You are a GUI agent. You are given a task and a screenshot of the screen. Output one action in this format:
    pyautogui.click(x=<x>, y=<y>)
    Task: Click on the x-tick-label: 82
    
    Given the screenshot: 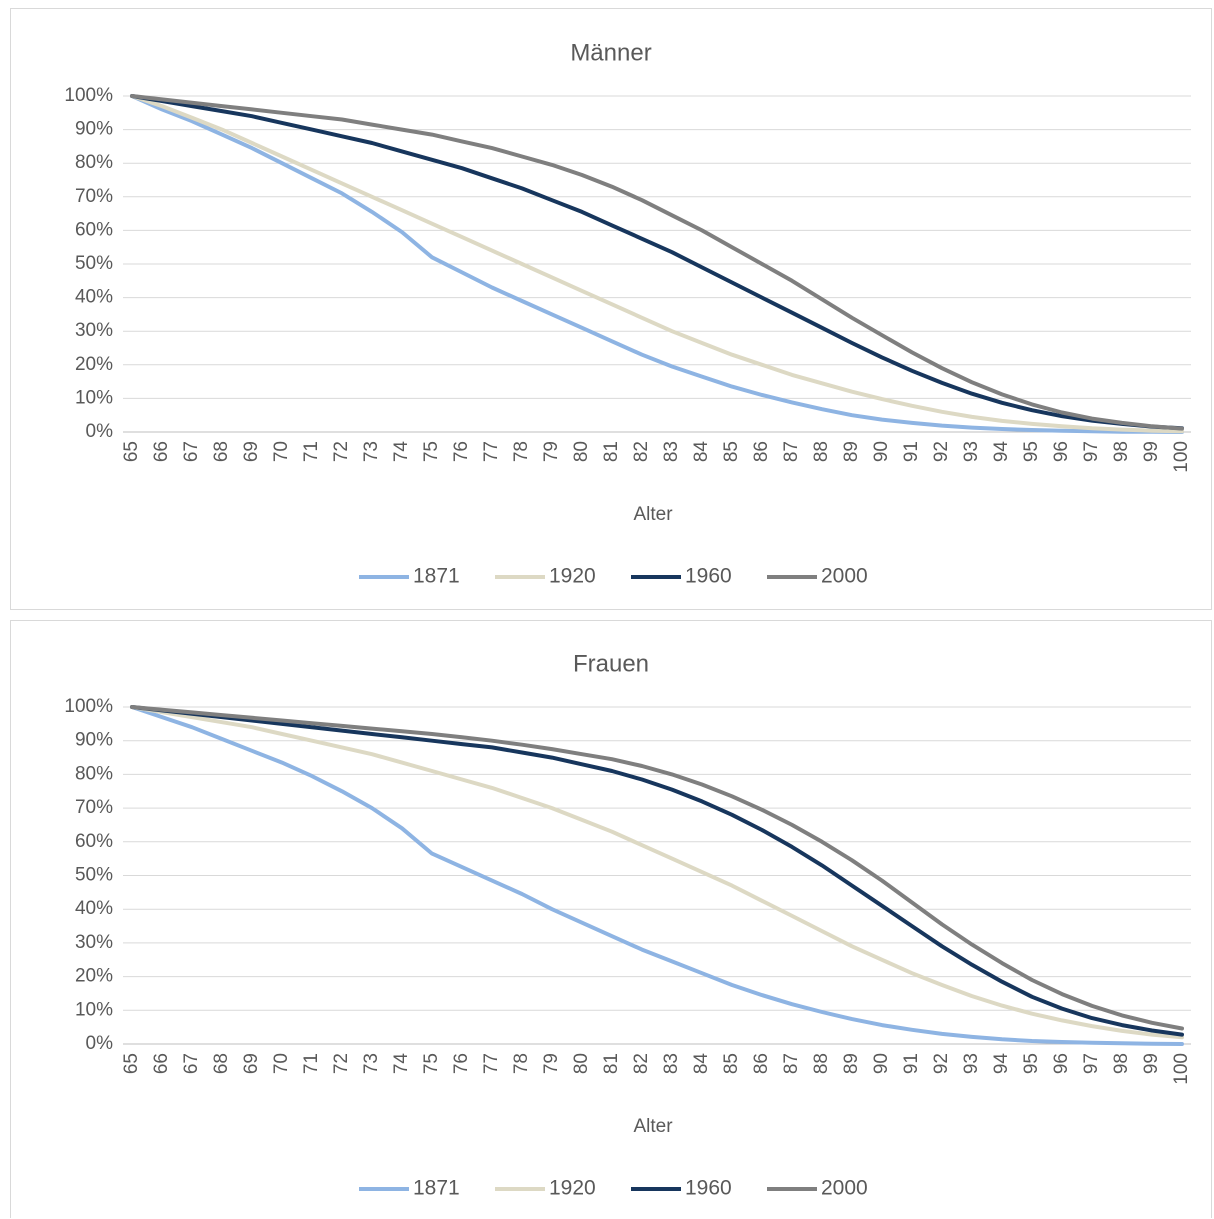 What is the action you would take?
    pyautogui.click(x=641, y=1063)
    